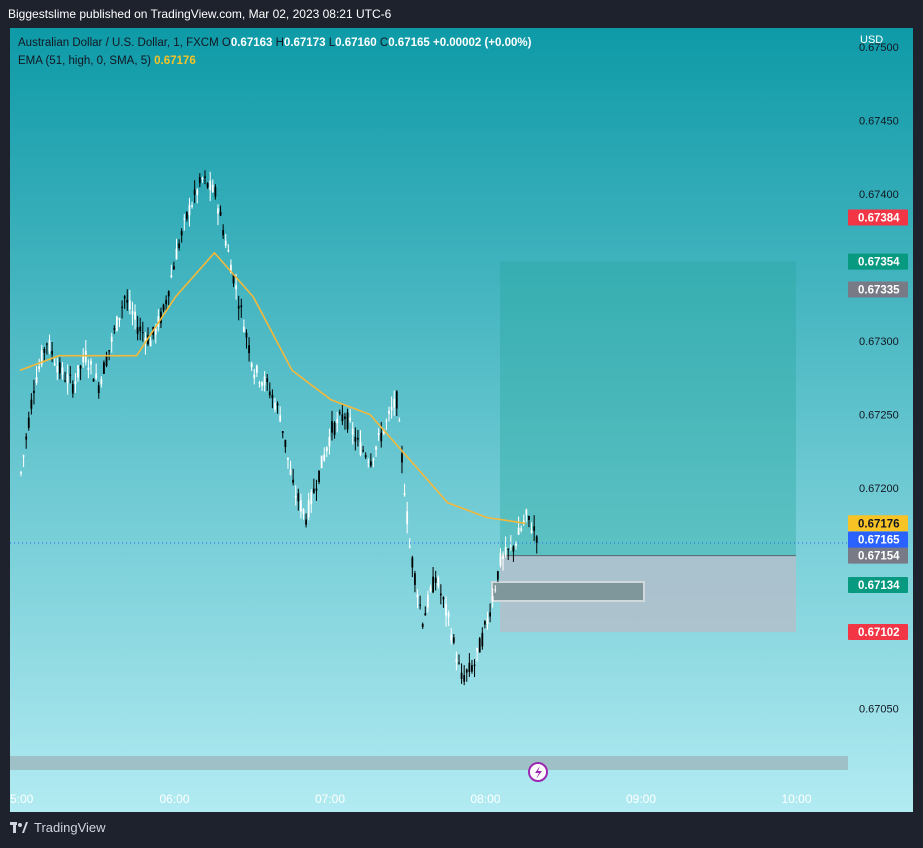  Describe the element at coordinates (58, 827) in the screenshot. I see `tradingview-logo: TradingView` at that location.